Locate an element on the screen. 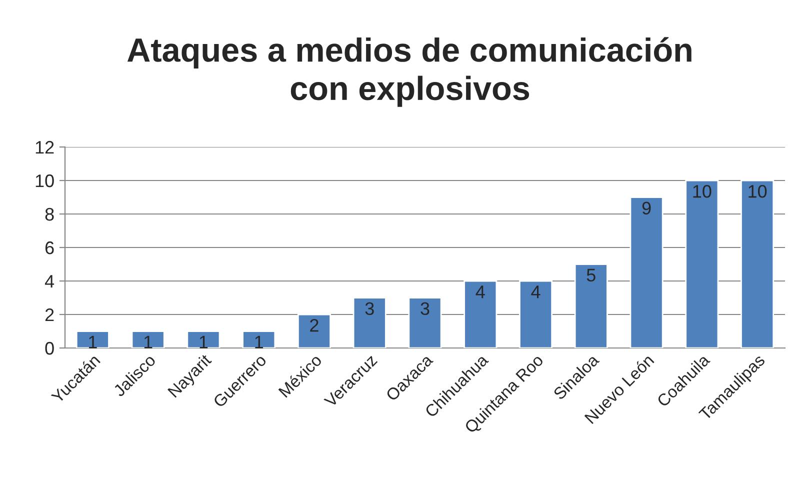 The image size is (788, 478). y-tick-label: 4 is located at coordinates (49, 281).